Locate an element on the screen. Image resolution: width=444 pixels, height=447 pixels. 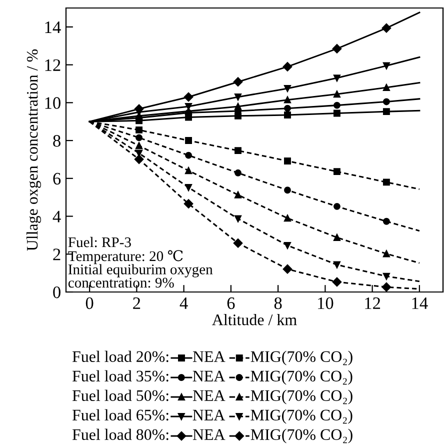
y-tick-label: 12 is located at coordinates (52, 65).